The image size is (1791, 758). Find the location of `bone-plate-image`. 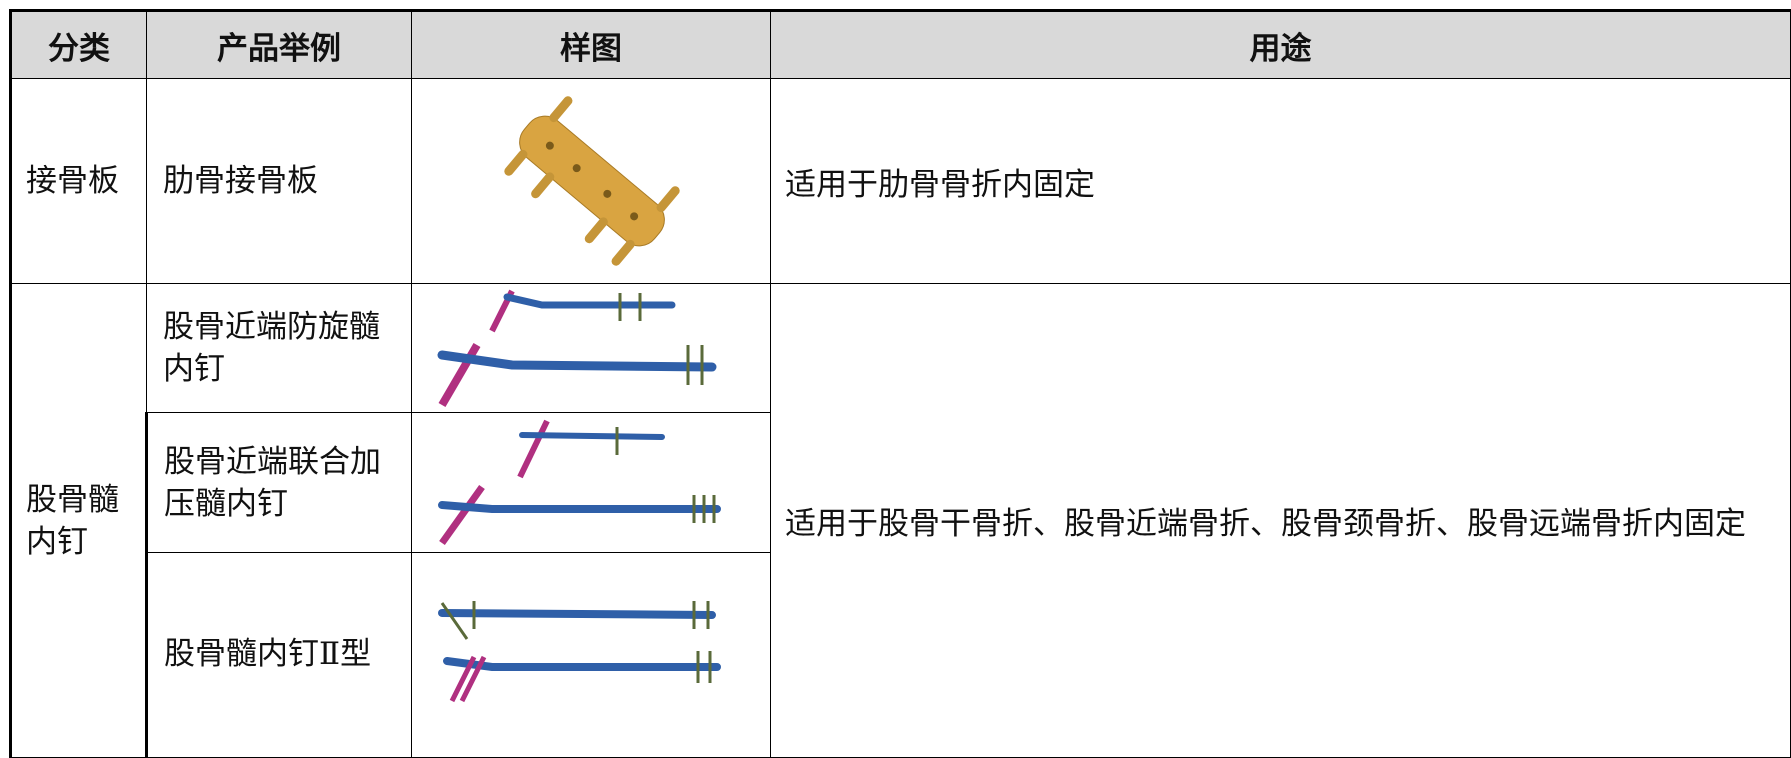

bone-plate-image is located at coordinates (592, 181).